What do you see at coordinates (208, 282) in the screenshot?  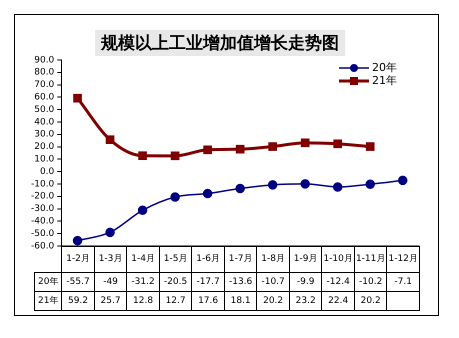 I see `data-label: -17.7` at bounding box center [208, 282].